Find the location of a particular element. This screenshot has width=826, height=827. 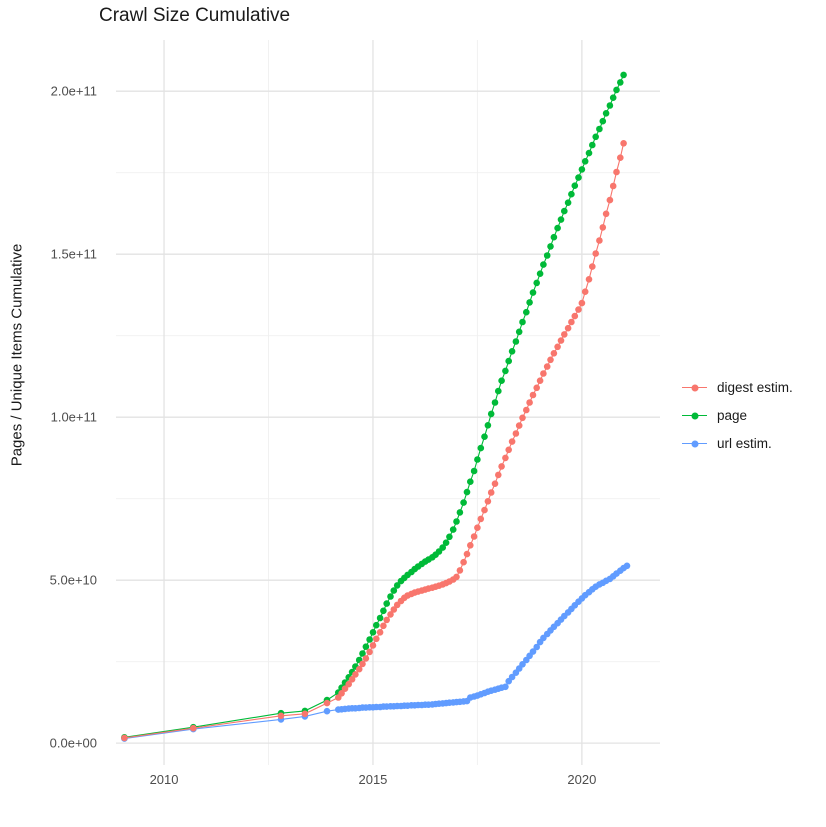

legend-key-dot-icon is located at coordinates (694, 415).